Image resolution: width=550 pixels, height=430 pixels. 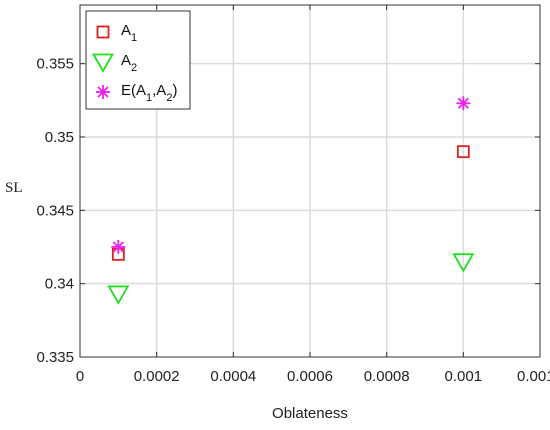 I want to click on legend-marker-asterisk, so click(x=103, y=92).